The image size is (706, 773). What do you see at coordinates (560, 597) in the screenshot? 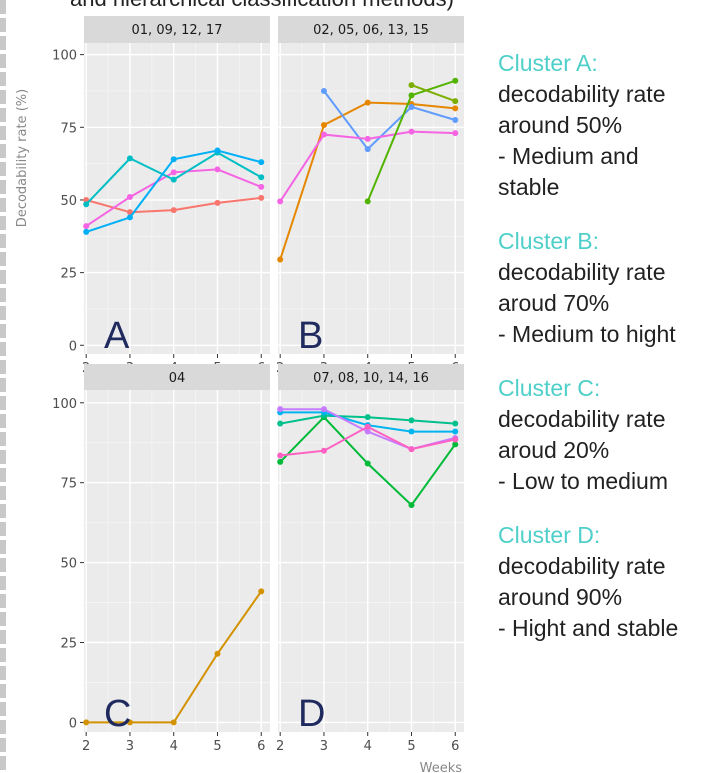
I see `cluster-d-line: around 90%` at bounding box center [560, 597].